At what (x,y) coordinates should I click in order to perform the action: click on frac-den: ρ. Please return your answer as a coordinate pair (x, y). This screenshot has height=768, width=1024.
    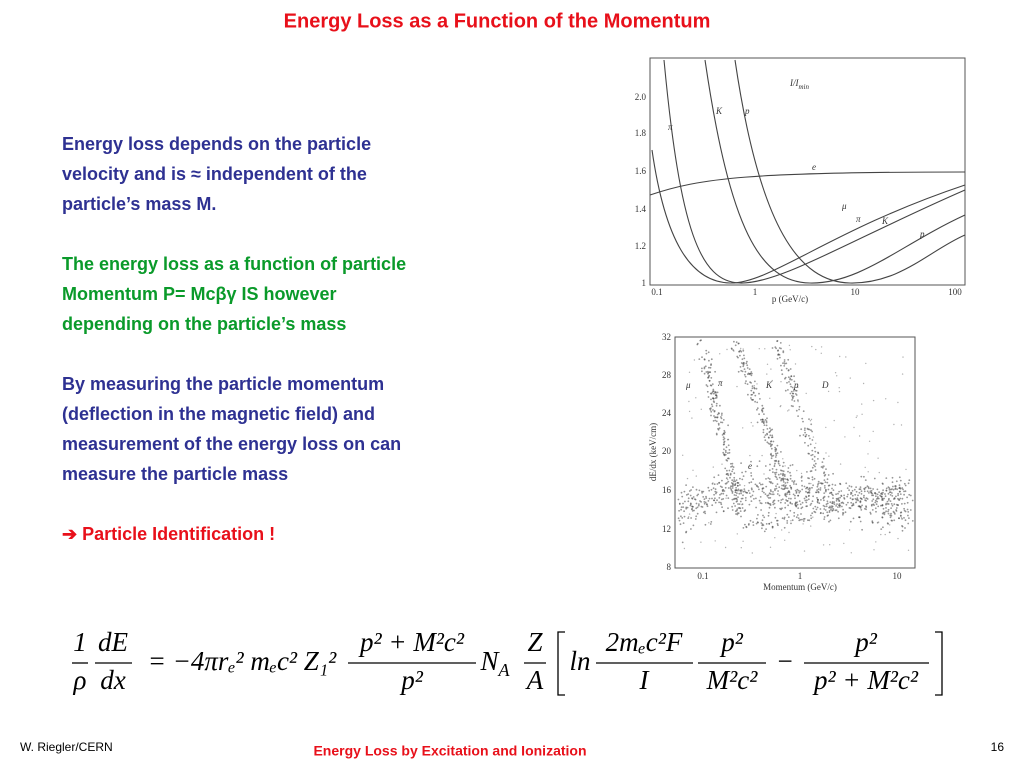
    Looking at the image, I should click on (80, 680).